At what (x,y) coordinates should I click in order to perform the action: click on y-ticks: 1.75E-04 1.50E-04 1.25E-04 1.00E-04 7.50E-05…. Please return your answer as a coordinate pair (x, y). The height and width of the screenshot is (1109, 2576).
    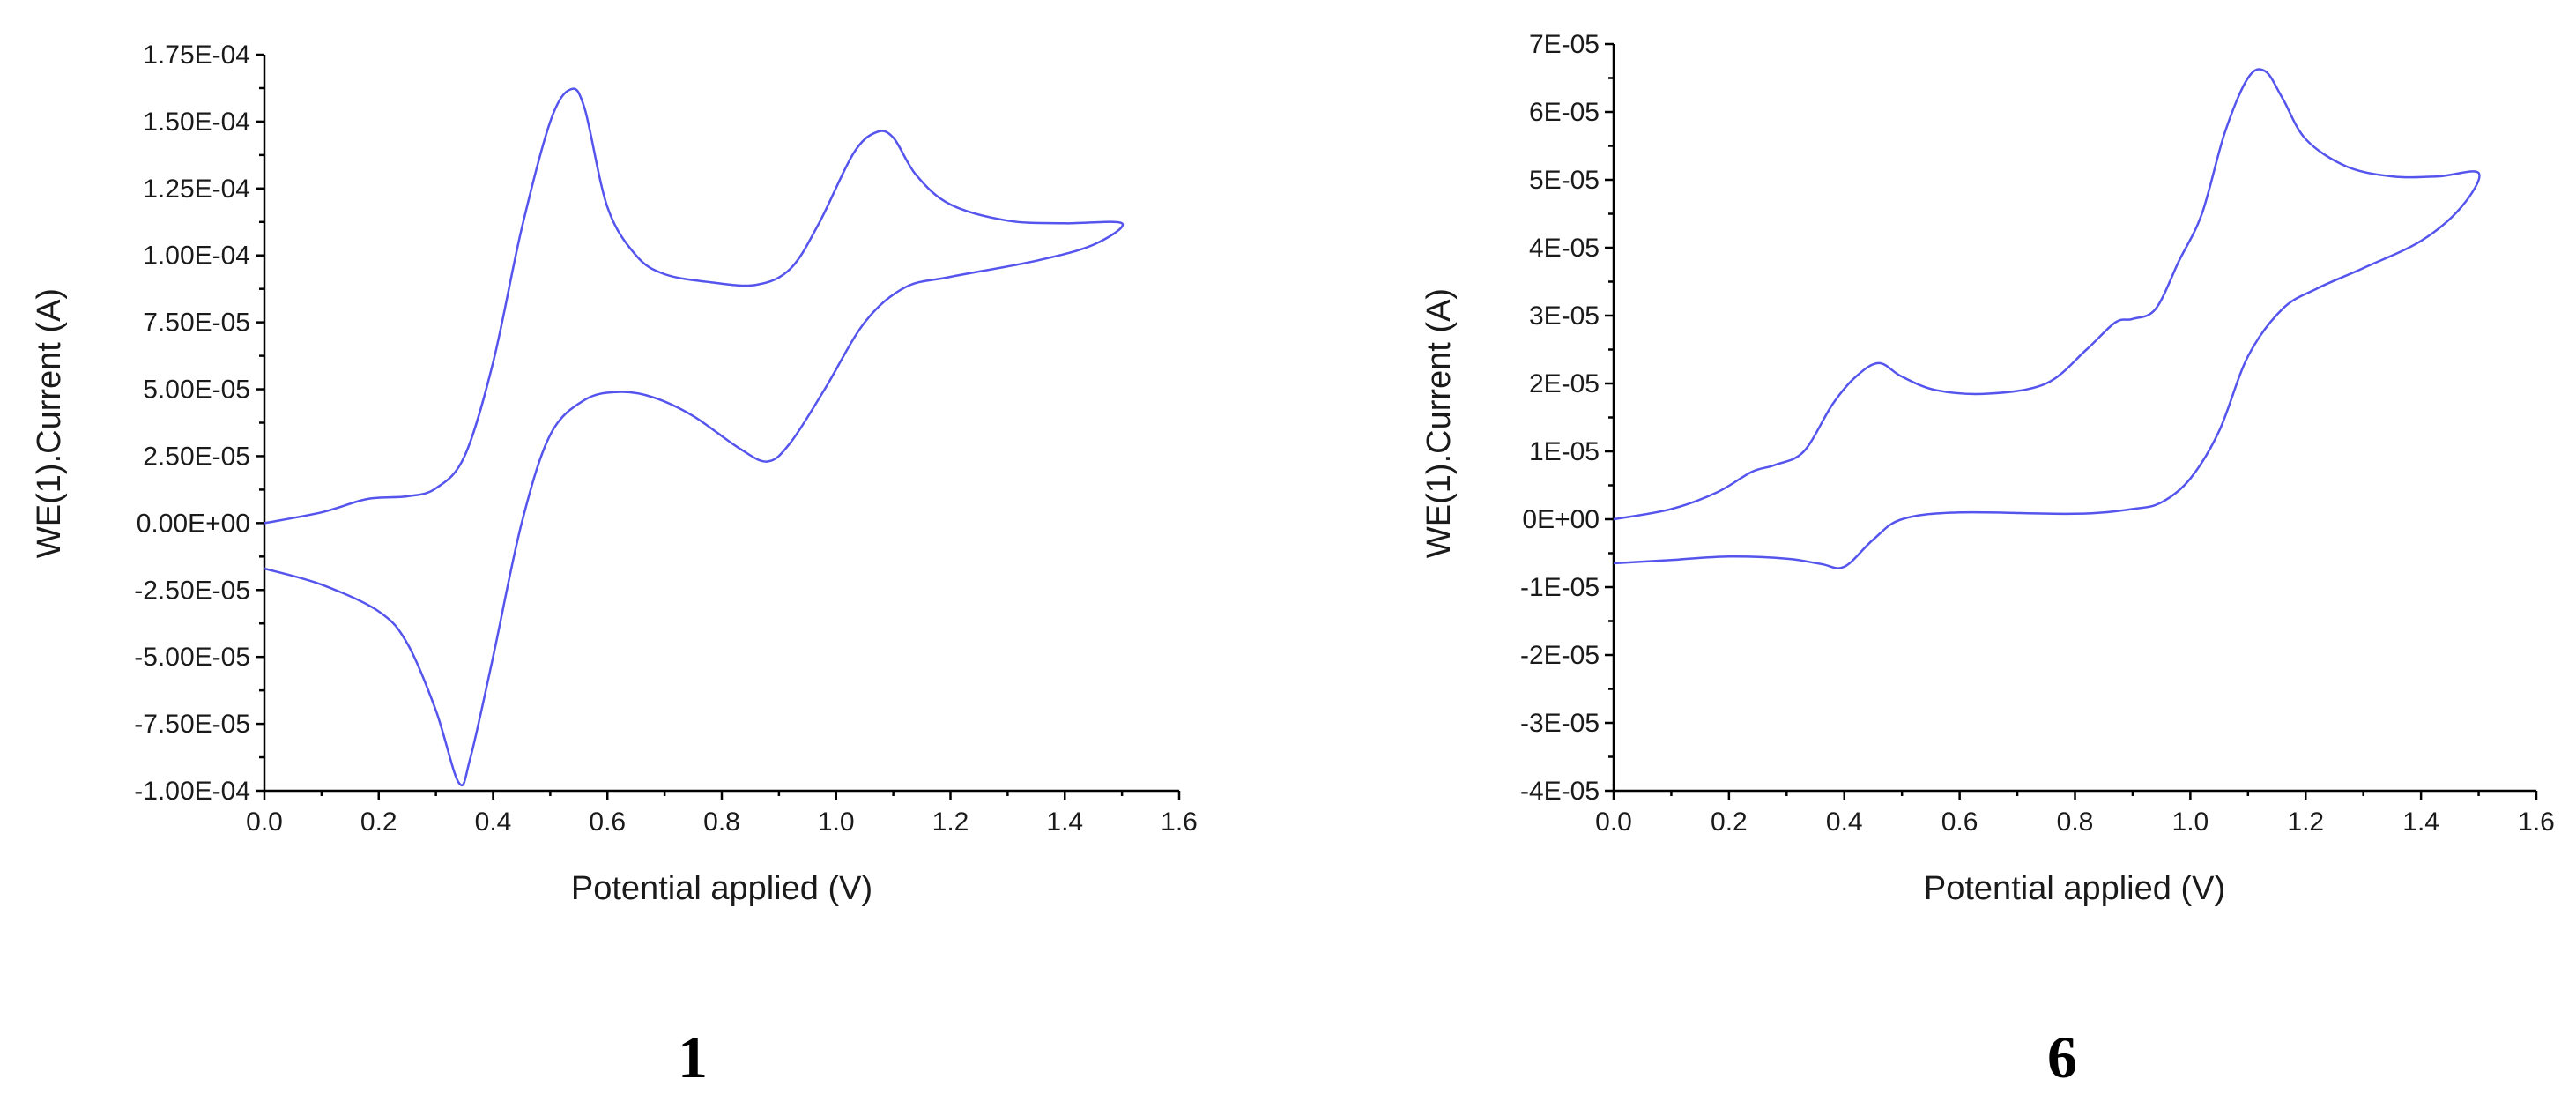
    Looking at the image, I should click on (199, 423).